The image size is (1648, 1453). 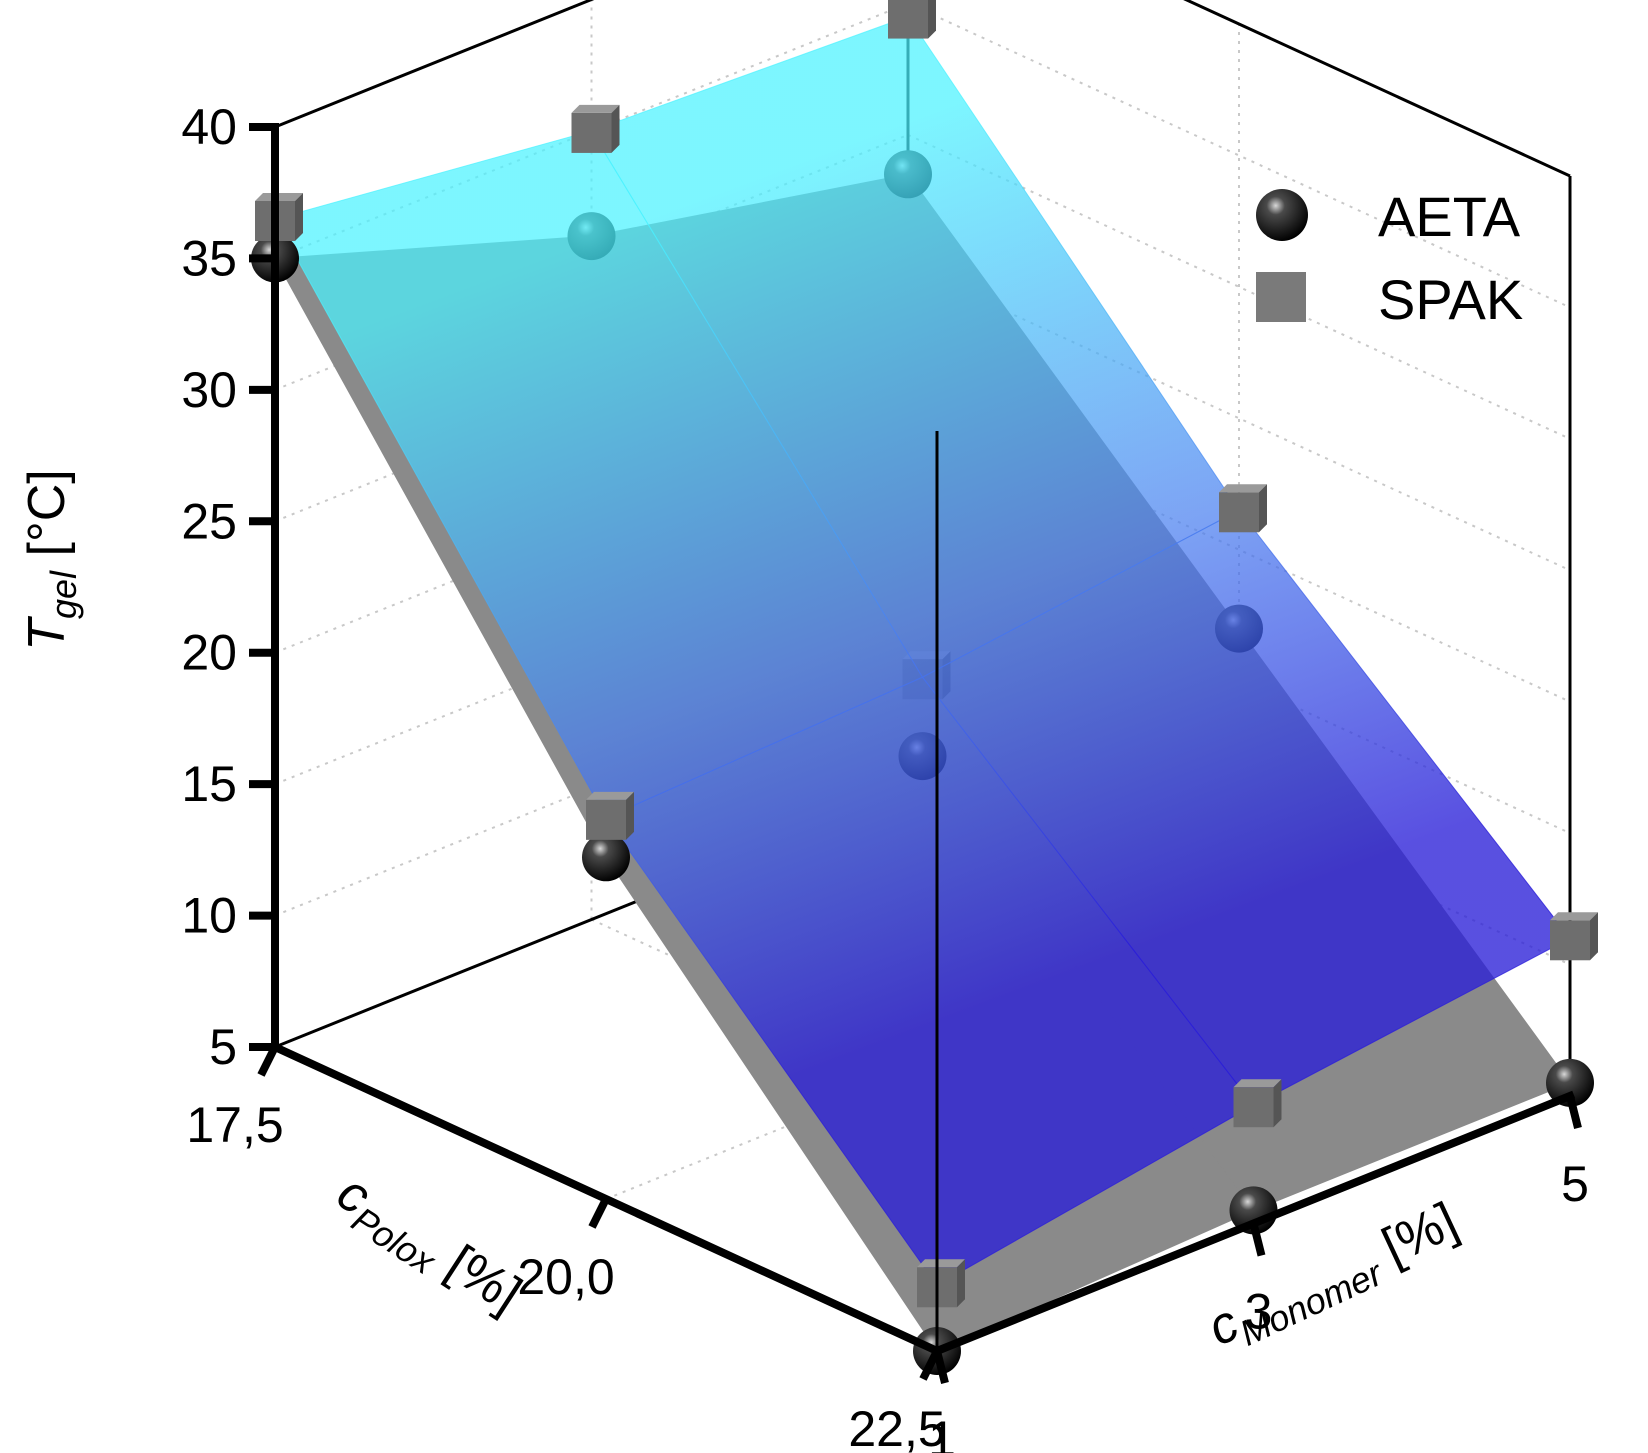 I want to click on x-tick-label: 20,0, so click(x=565, y=1277).